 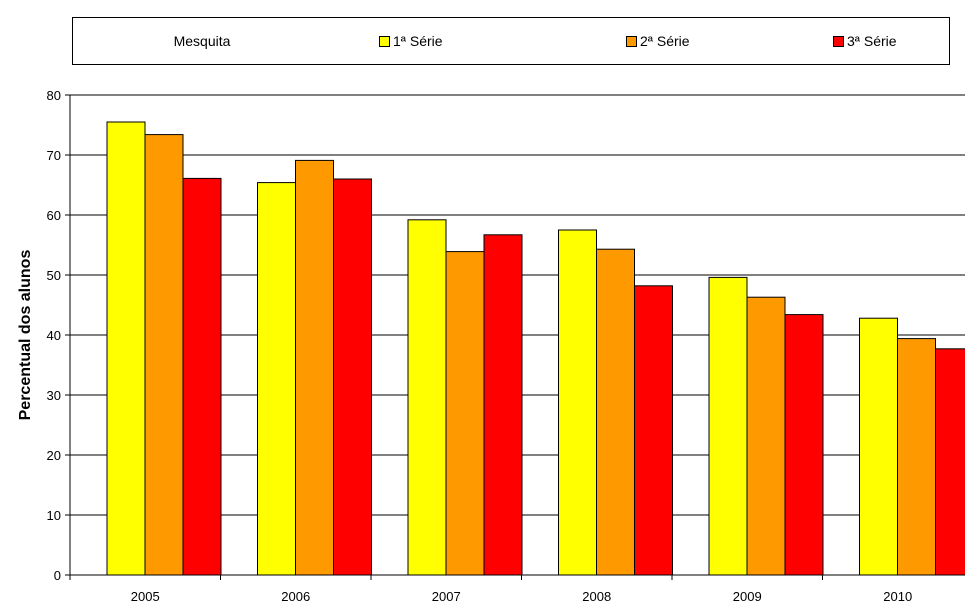 I want to click on legend-item-1a-serie: 1ª Série, so click(x=411, y=41).